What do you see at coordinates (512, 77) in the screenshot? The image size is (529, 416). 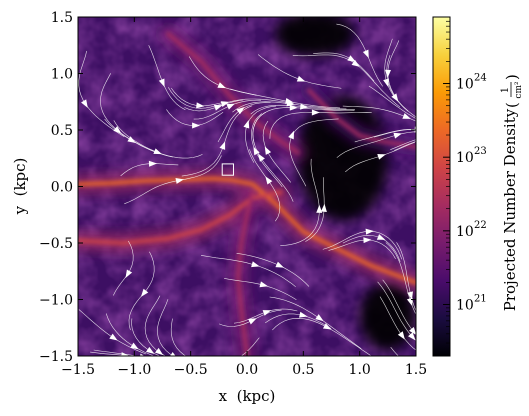 I see `colorbar-paren-close: )` at bounding box center [512, 77].